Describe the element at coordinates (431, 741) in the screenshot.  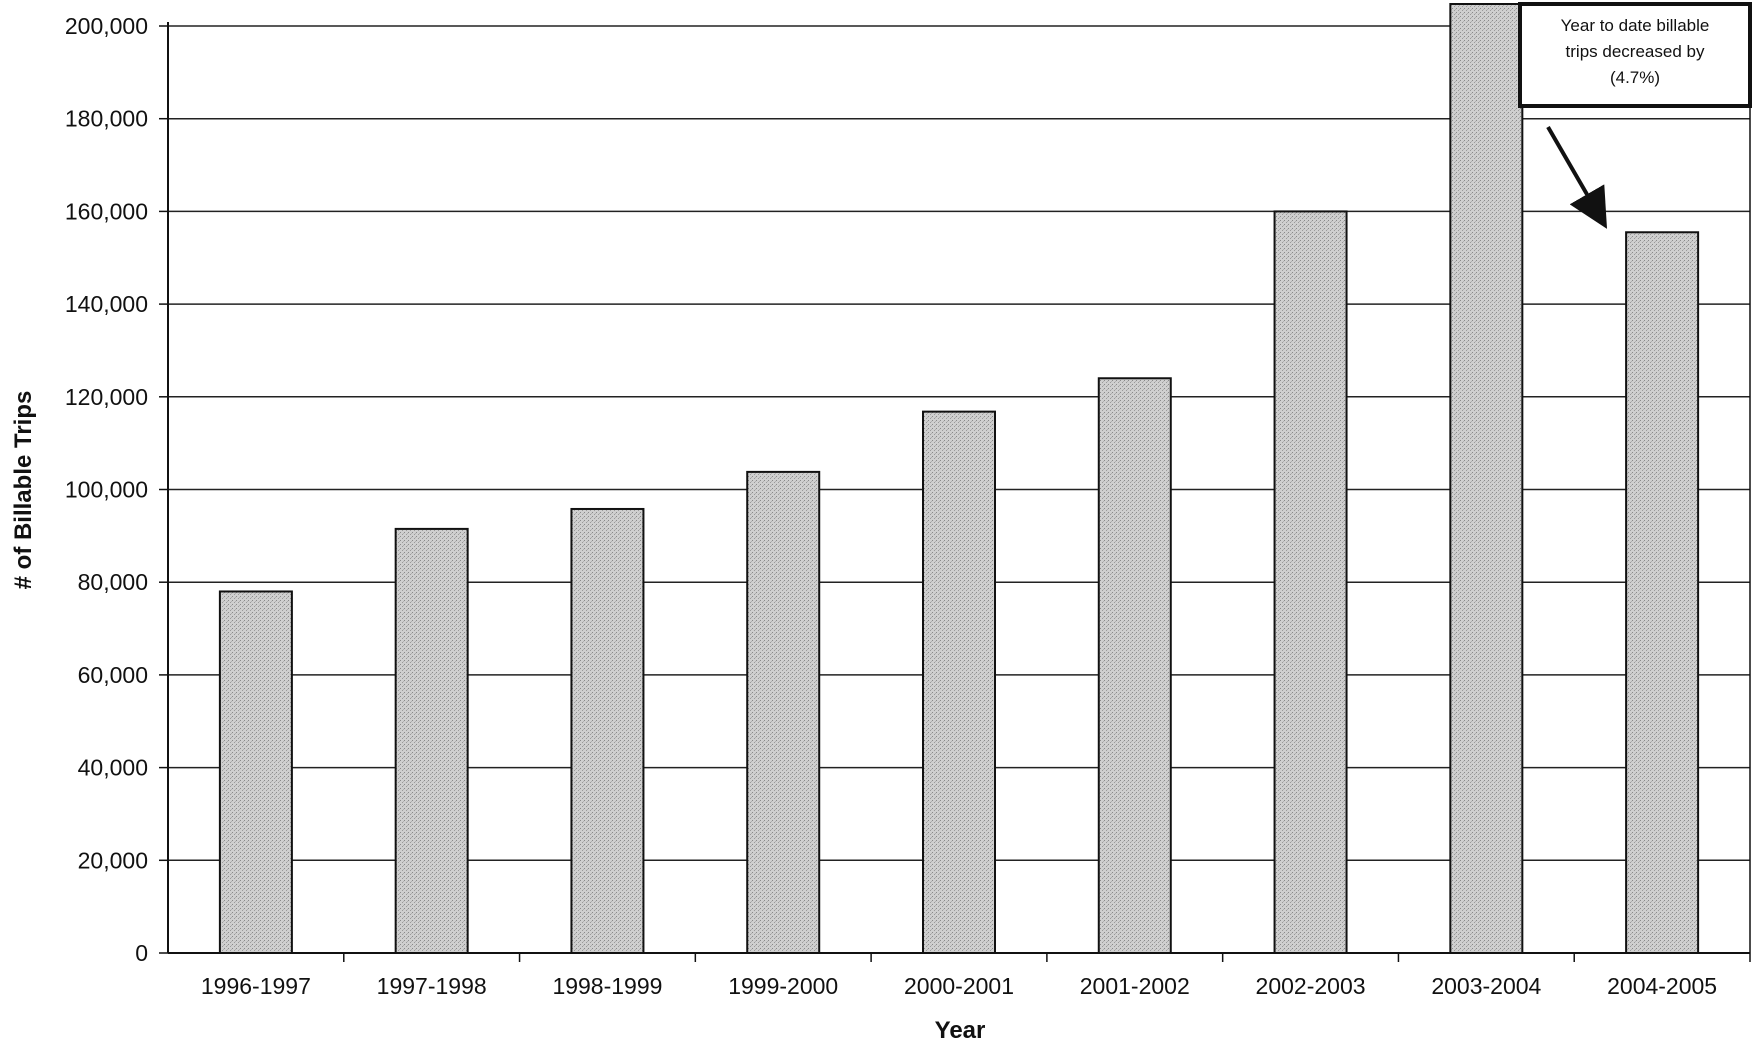
I see `bar-1997-1998` at that location.